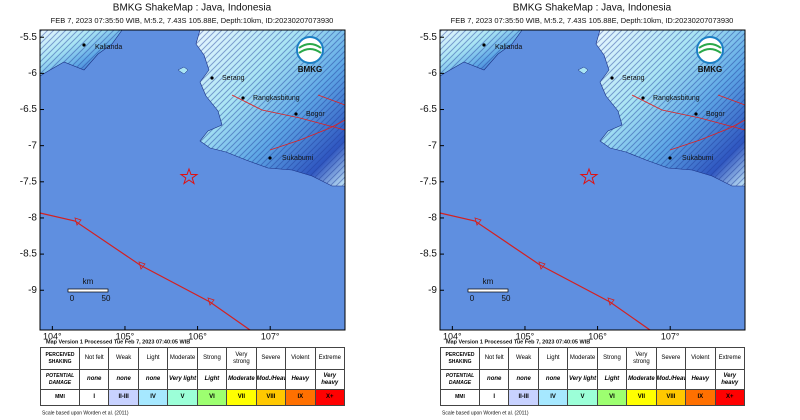 Image resolution: width=800 pixels, height=420 pixels. What do you see at coordinates (729, 358) in the screenshot?
I see `shaking-cell: Extreme` at bounding box center [729, 358].